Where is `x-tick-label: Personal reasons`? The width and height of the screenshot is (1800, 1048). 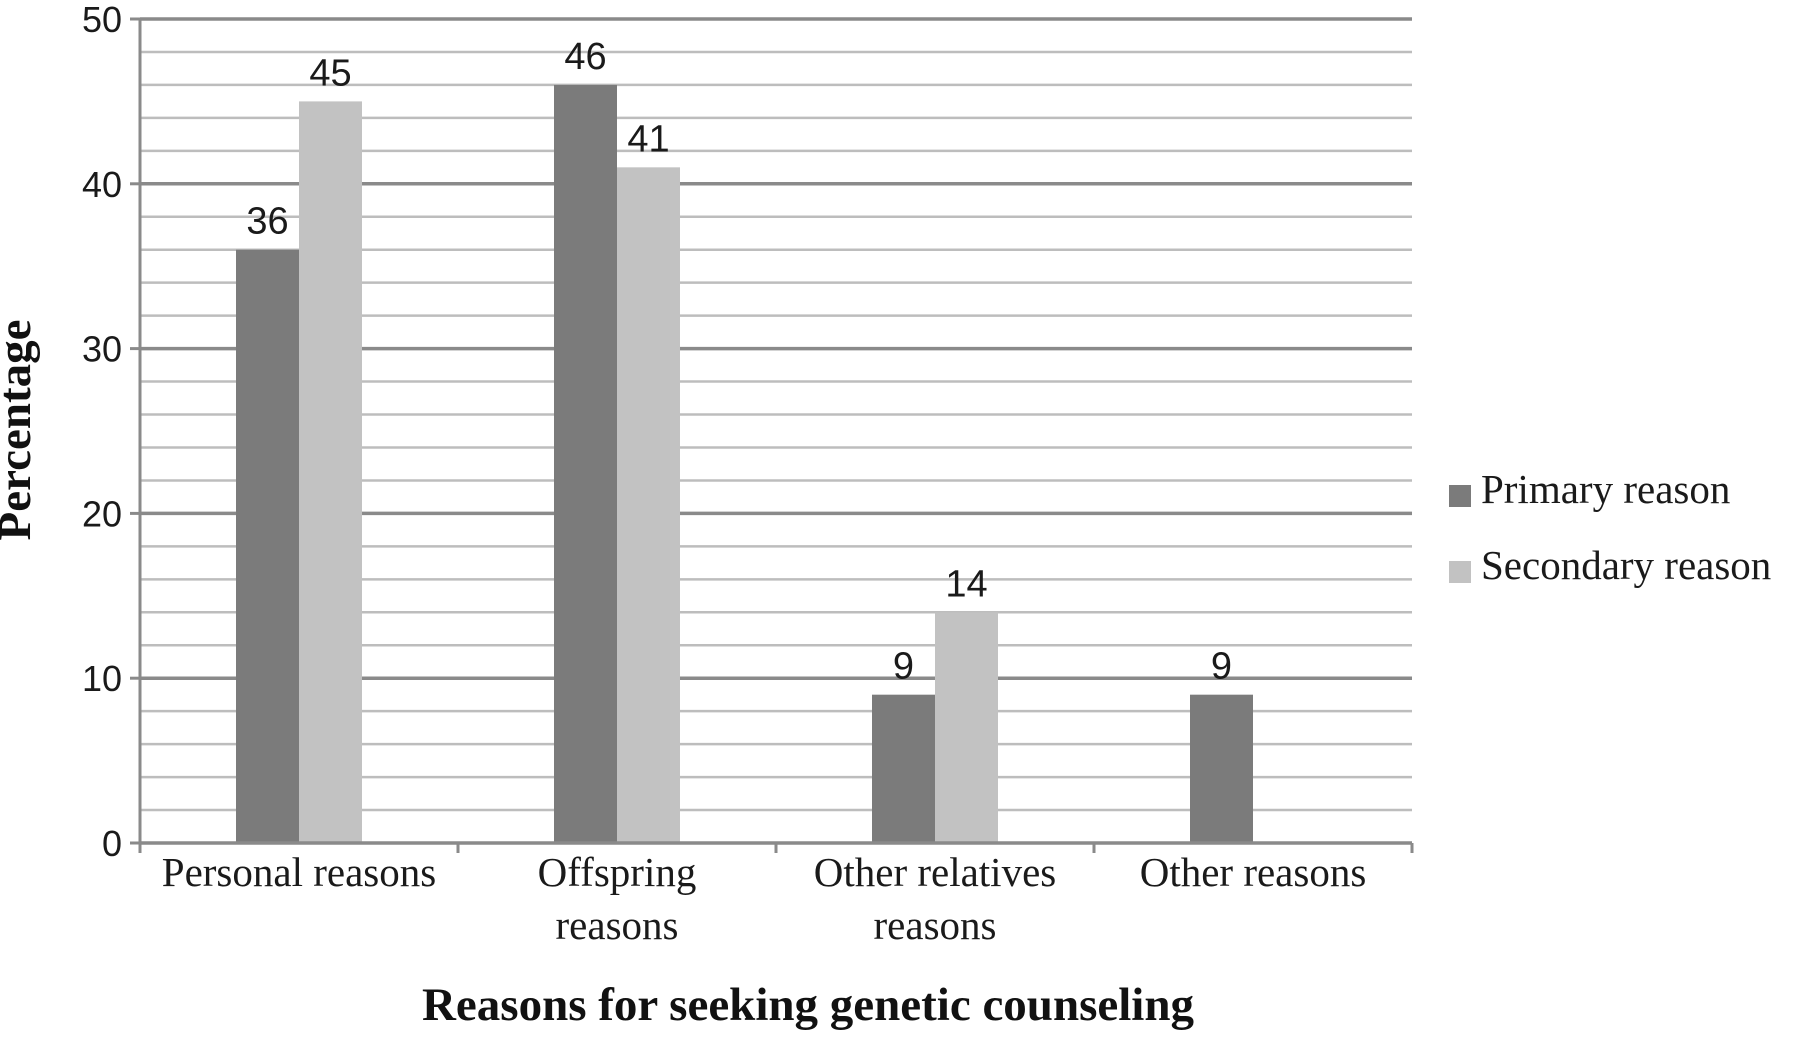
x-tick-label: Personal reasons is located at coordinates (299, 872).